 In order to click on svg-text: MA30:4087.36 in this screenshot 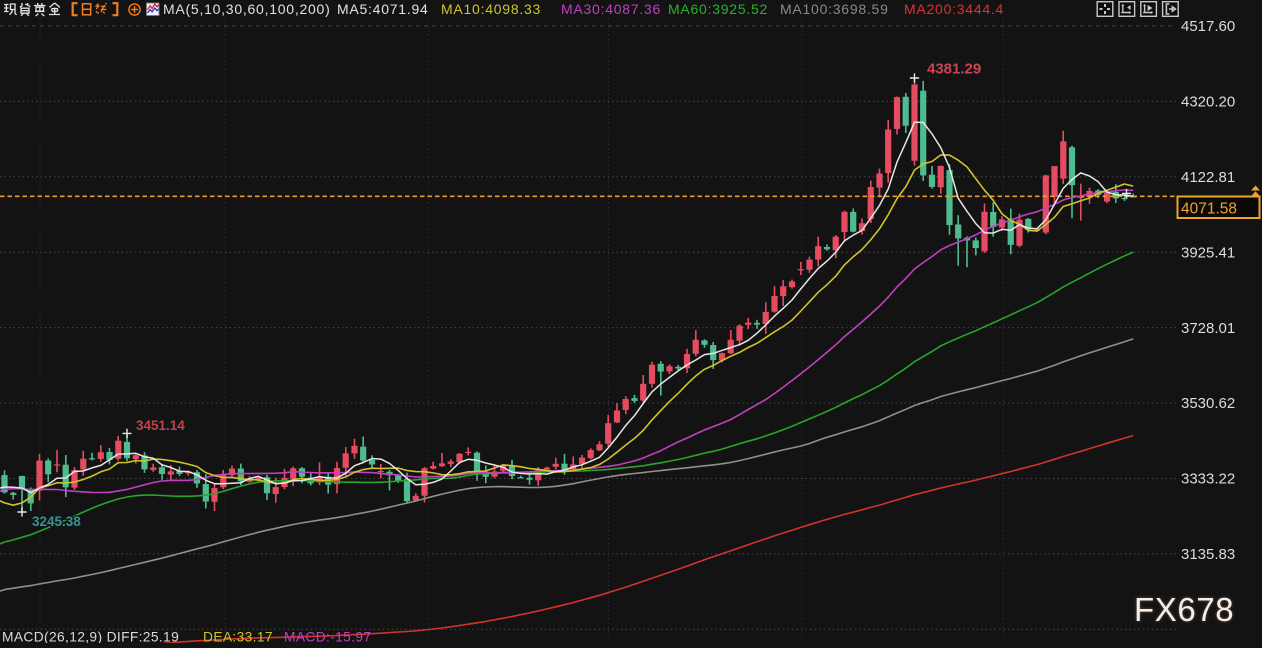, I will do `click(611, 9)`.